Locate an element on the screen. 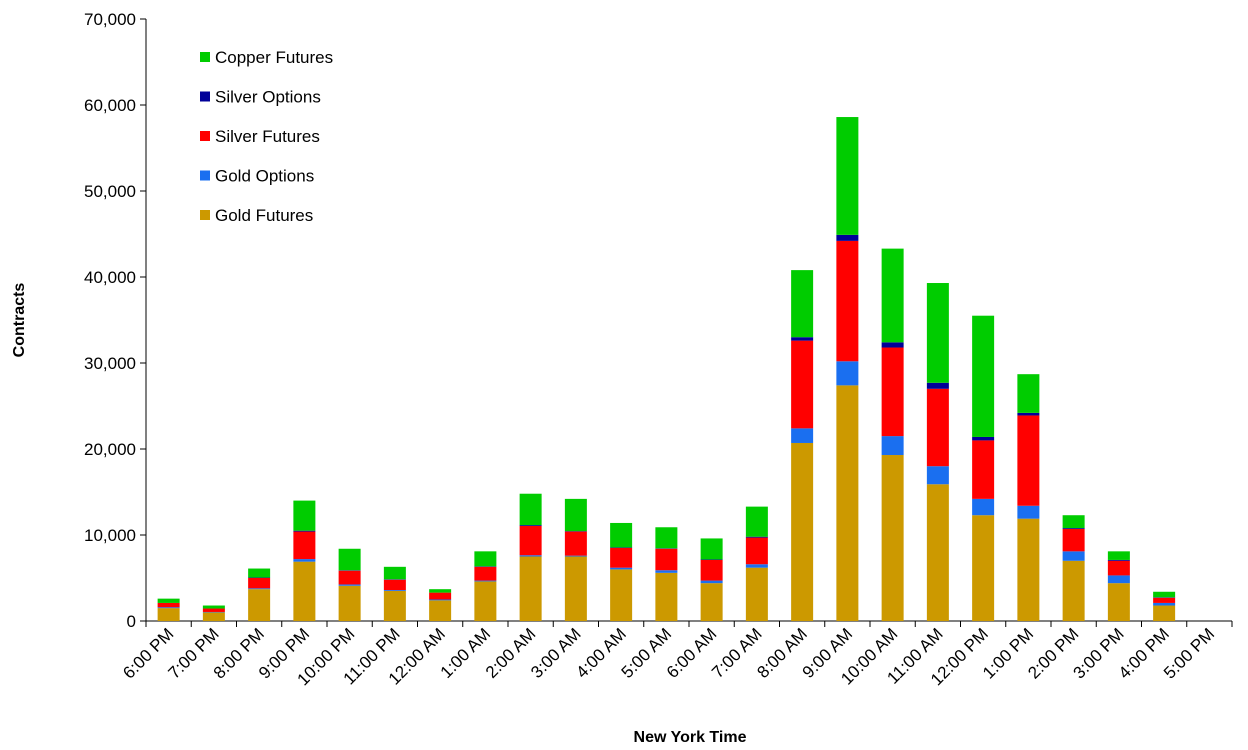  x-axis-title: New York Time is located at coordinates (690, 737).